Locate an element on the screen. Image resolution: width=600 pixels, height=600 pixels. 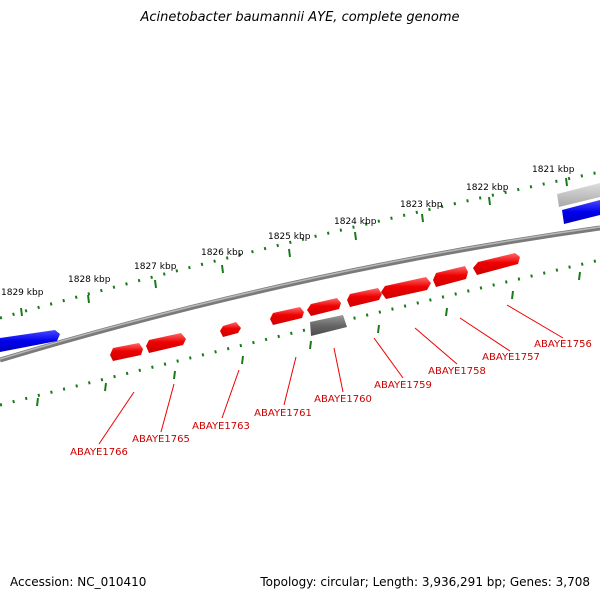
highlighted-genes is located at coordinates (315, 307).